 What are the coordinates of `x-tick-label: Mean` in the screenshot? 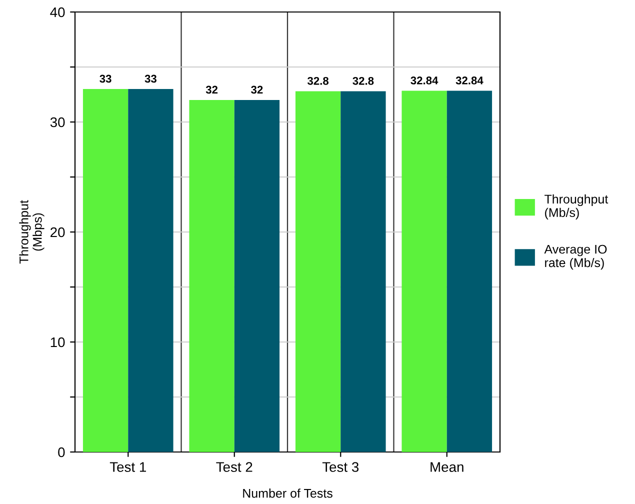 It's located at (447, 467).